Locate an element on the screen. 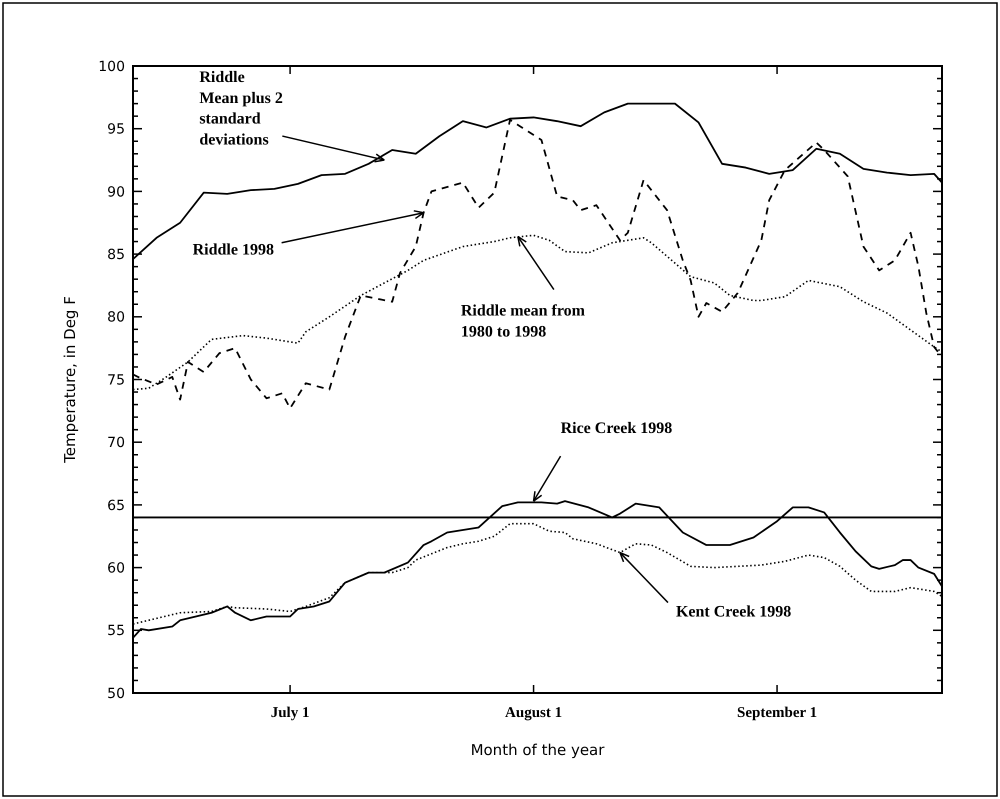 This screenshot has height=799, width=1000. x-axis-title: Month of the year is located at coordinates (538, 750).